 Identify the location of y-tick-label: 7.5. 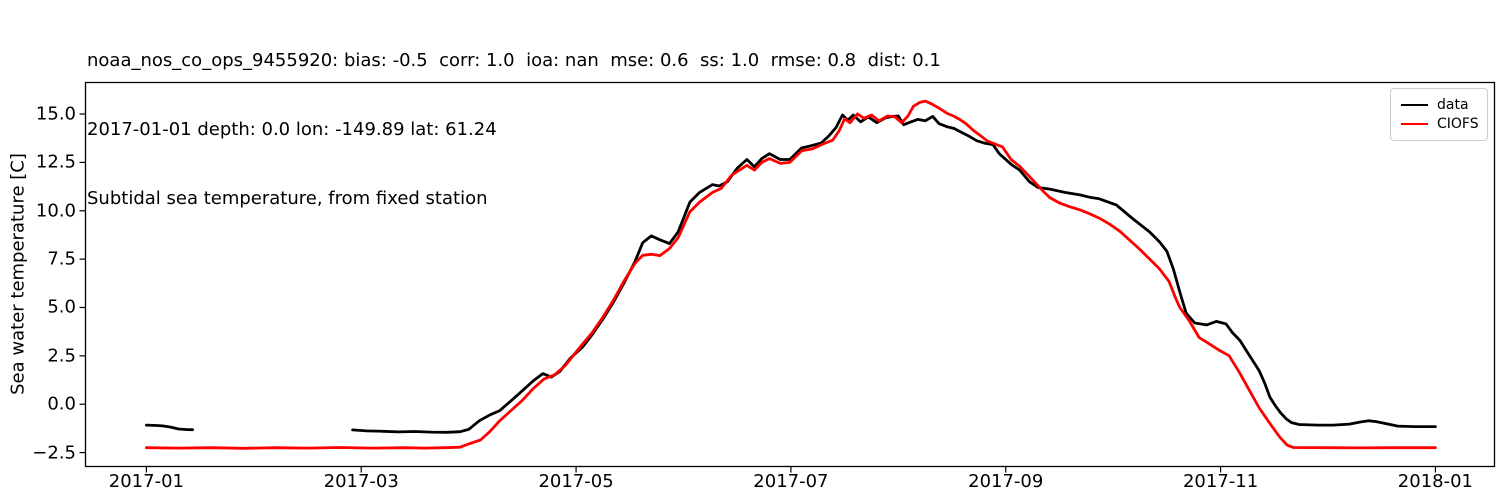
(61, 259).